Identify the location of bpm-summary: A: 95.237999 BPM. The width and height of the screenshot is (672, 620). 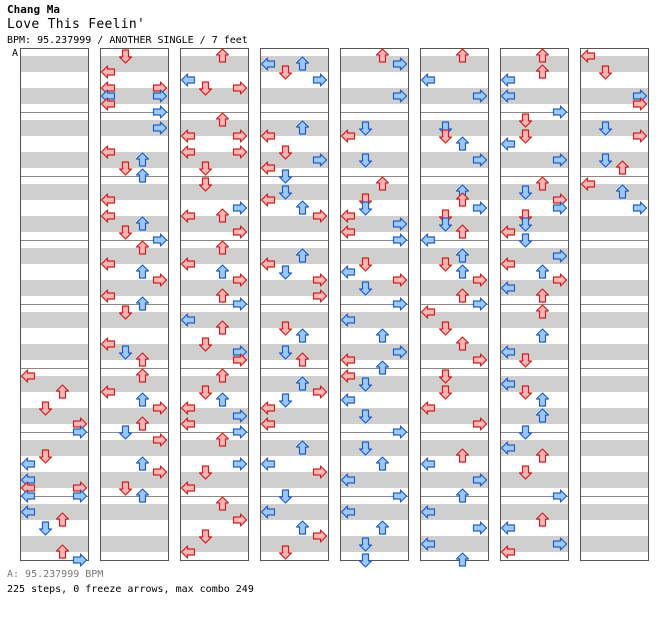
(55, 574).